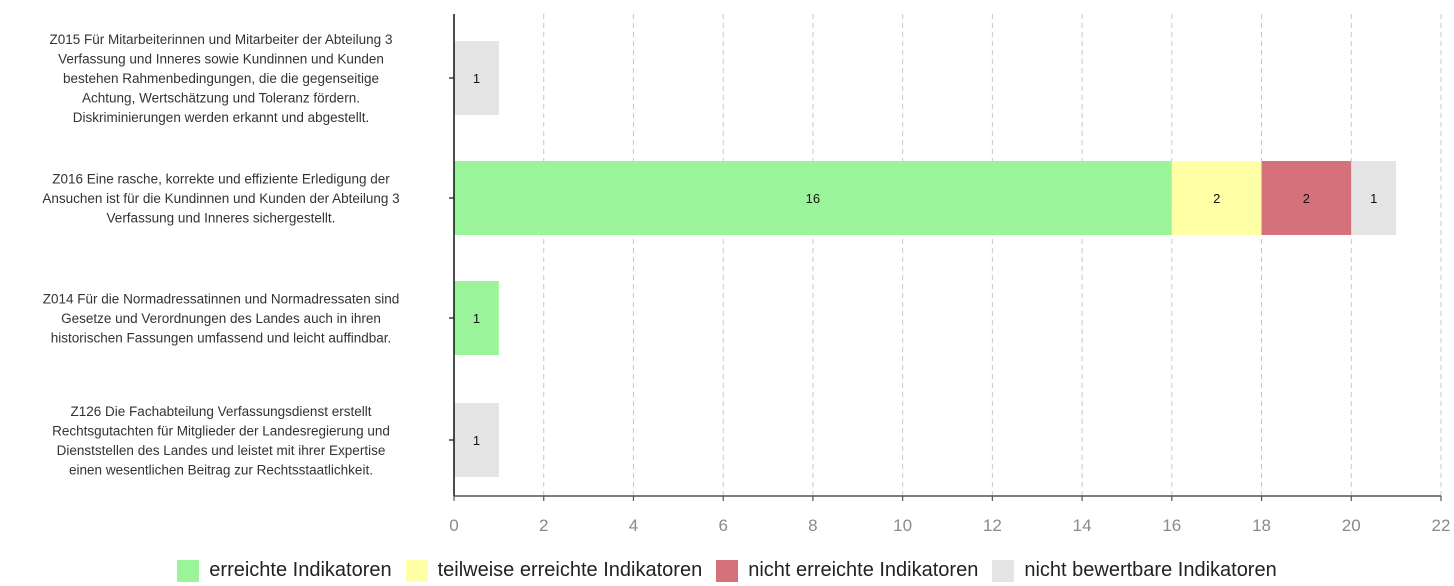 The image size is (1454, 586). Describe the element at coordinates (812, 525) in the screenshot. I see `x-tick-label: 8` at that location.